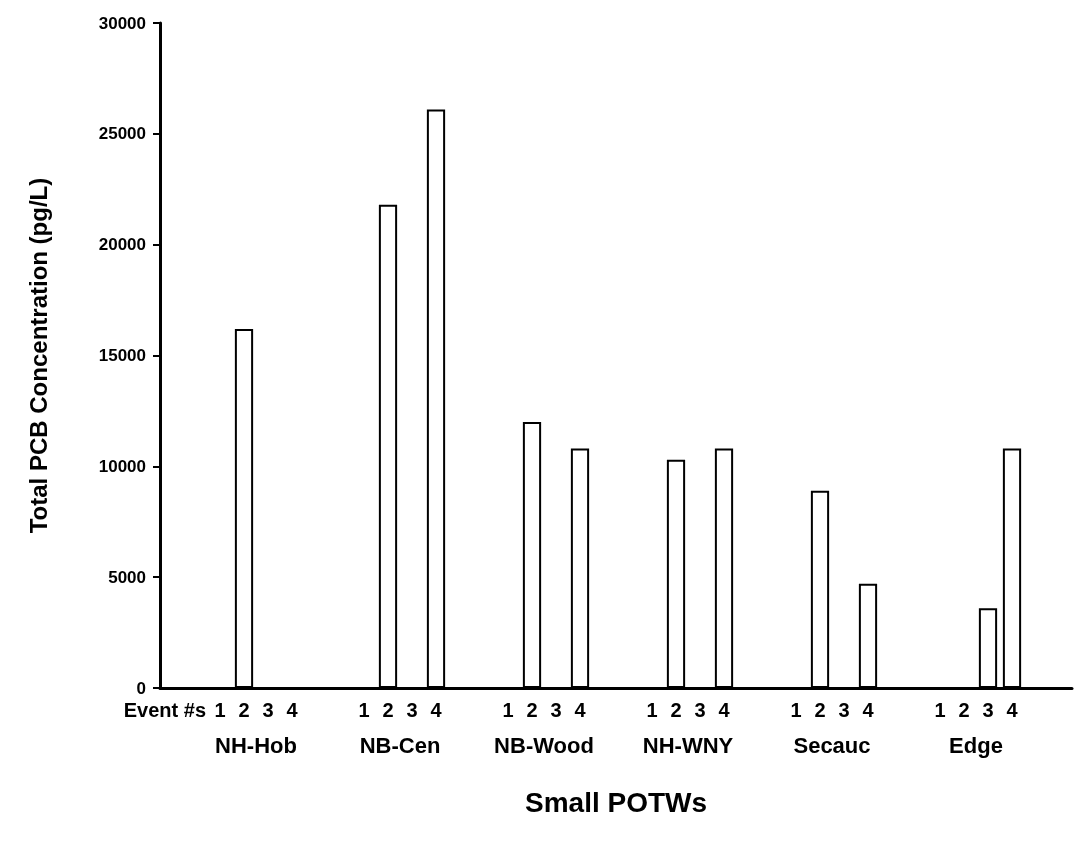 The height and width of the screenshot is (841, 1083). I want to click on y-tick-label: 30000, so click(122, 23).